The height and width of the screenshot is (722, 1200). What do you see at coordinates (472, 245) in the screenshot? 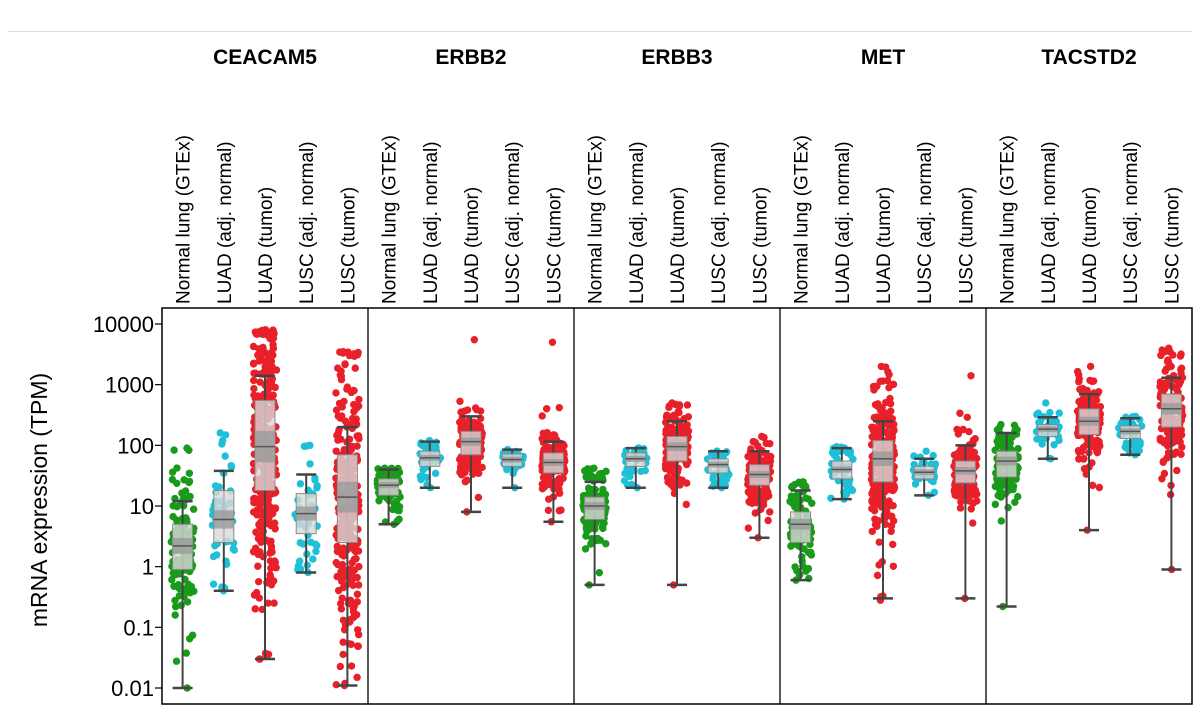
I see `category-label: LUAD (tumor)` at bounding box center [472, 245].